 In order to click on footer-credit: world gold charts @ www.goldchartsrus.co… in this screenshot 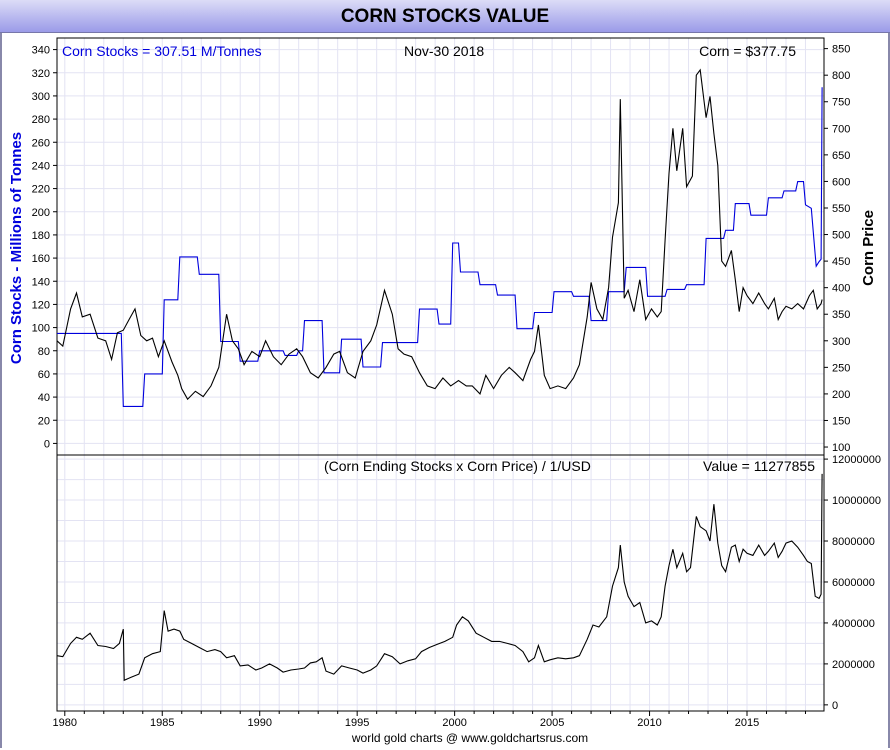, I will do `click(469, 738)`.